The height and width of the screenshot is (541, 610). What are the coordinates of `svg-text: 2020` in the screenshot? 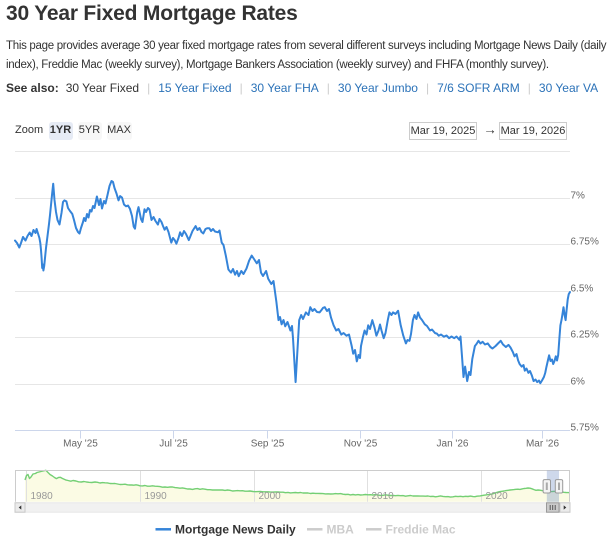 It's located at (497, 496).